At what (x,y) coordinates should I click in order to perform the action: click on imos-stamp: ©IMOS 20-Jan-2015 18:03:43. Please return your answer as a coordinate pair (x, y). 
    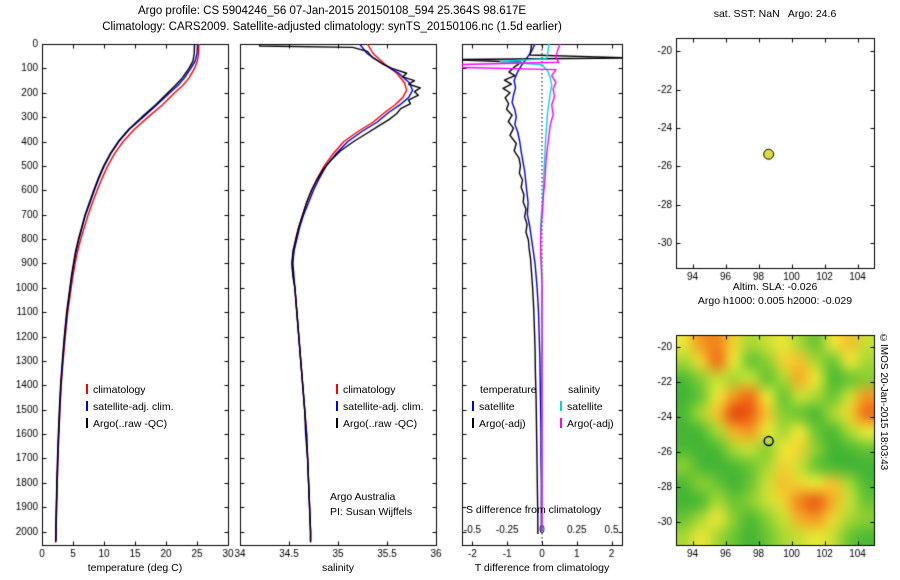
    Looking at the image, I should click on (883, 402).